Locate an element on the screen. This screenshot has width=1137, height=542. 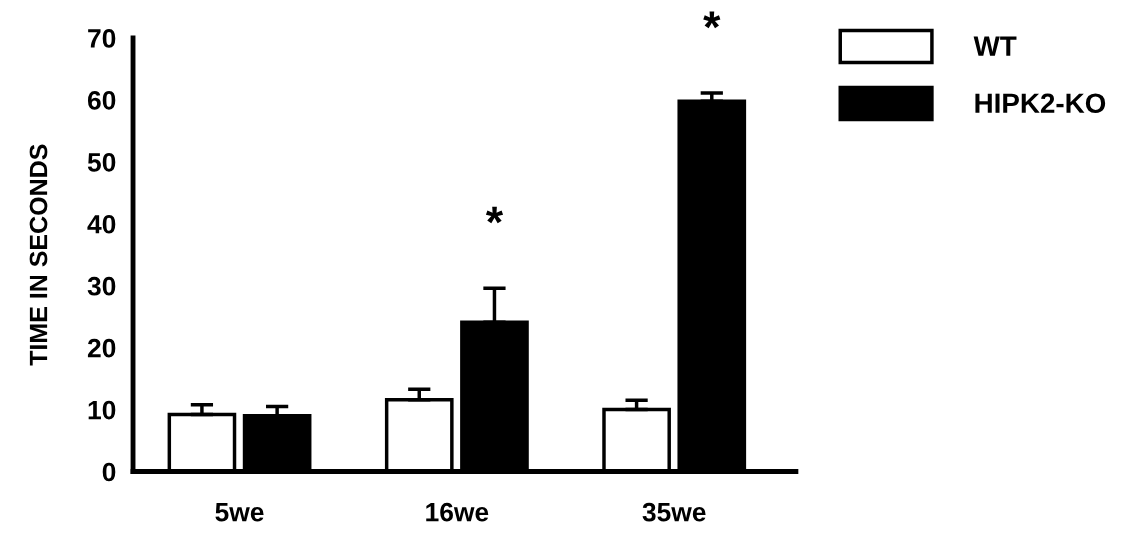
y-tick-label: 10 is located at coordinates (102, 410).